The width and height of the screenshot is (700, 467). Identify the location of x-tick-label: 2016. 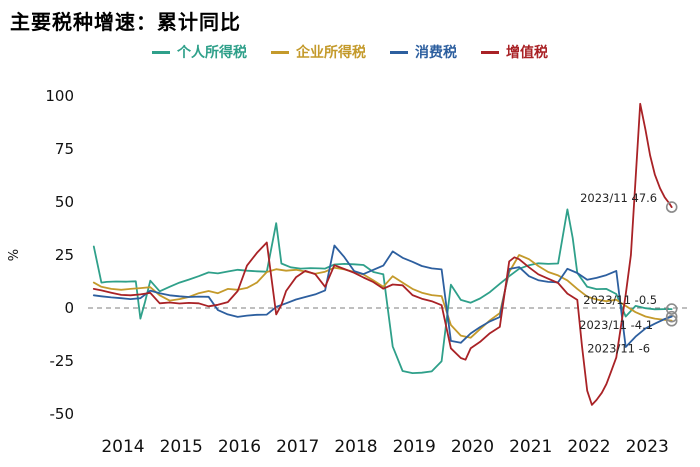
(239, 447).